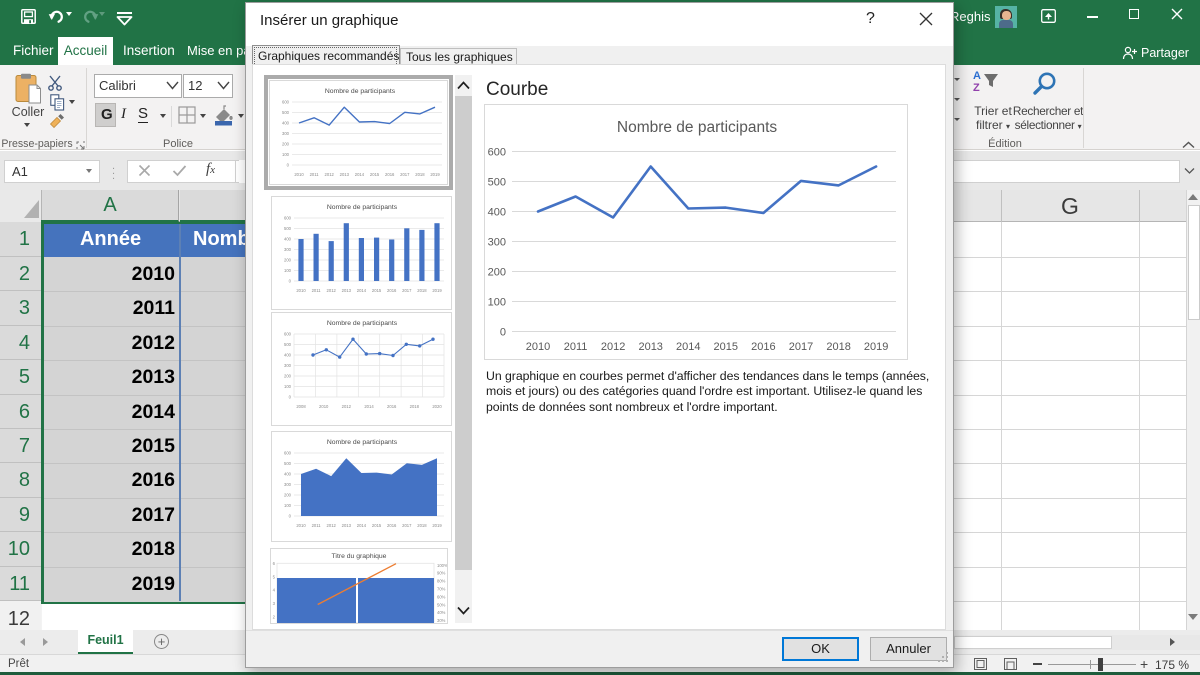 The height and width of the screenshot is (675, 1200). What do you see at coordinates (441, 620) in the screenshot?
I see `svg-text: 30%` at bounding box center [441, 620].